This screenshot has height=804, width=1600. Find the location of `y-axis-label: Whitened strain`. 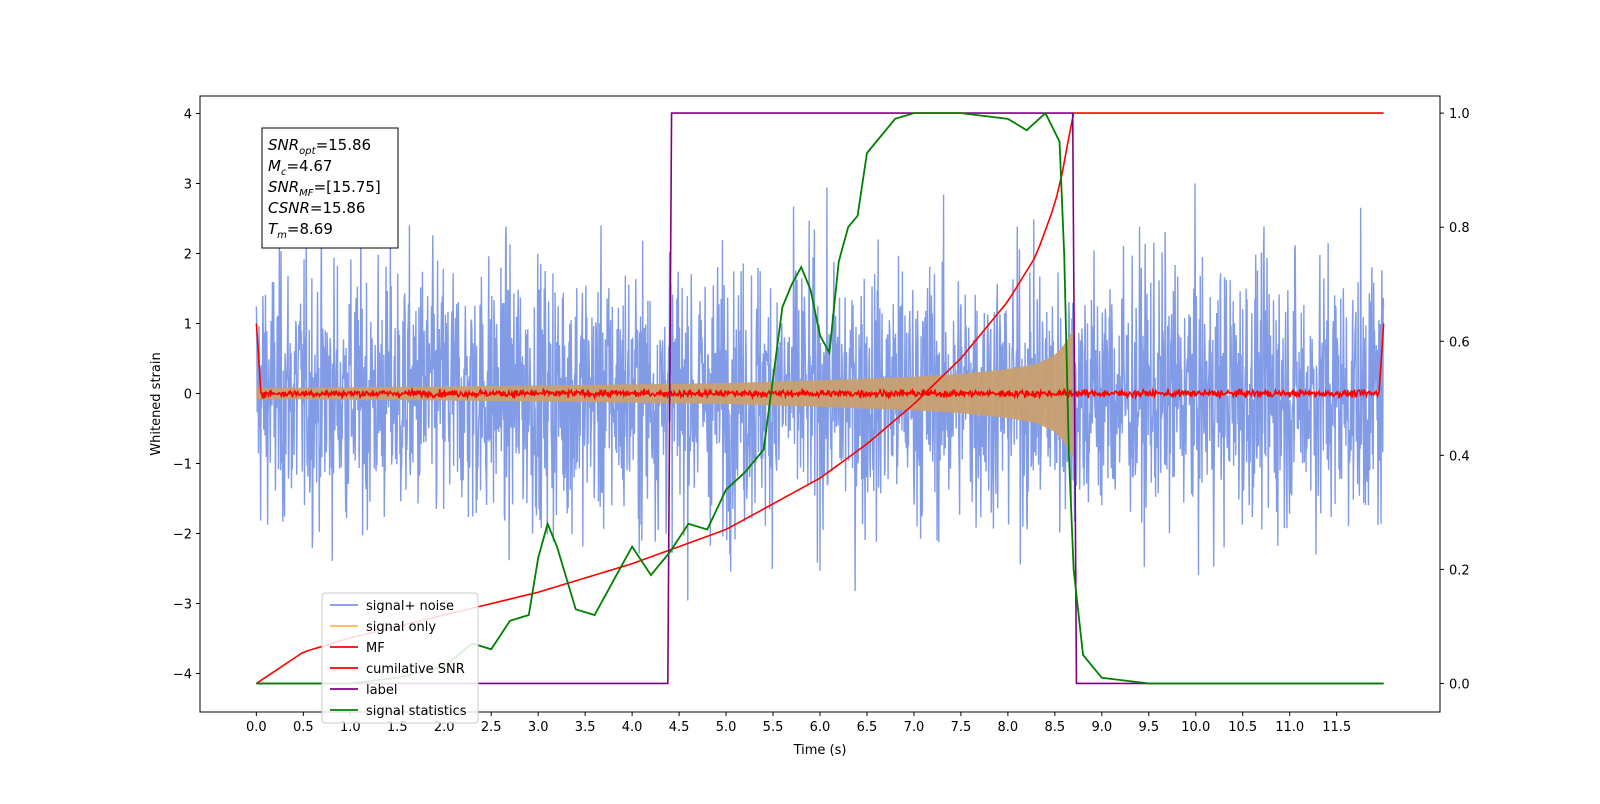

y-axis-label: Whitened strain is located at coordinates (156, 403).